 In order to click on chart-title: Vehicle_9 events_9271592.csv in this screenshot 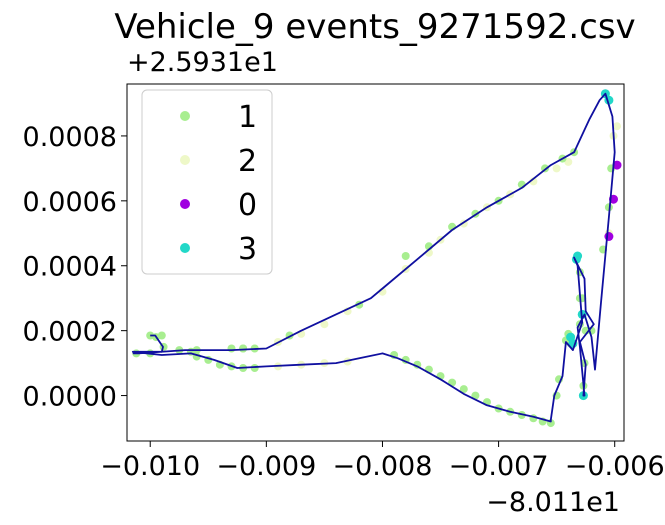, I will do `click(374, 27)`.